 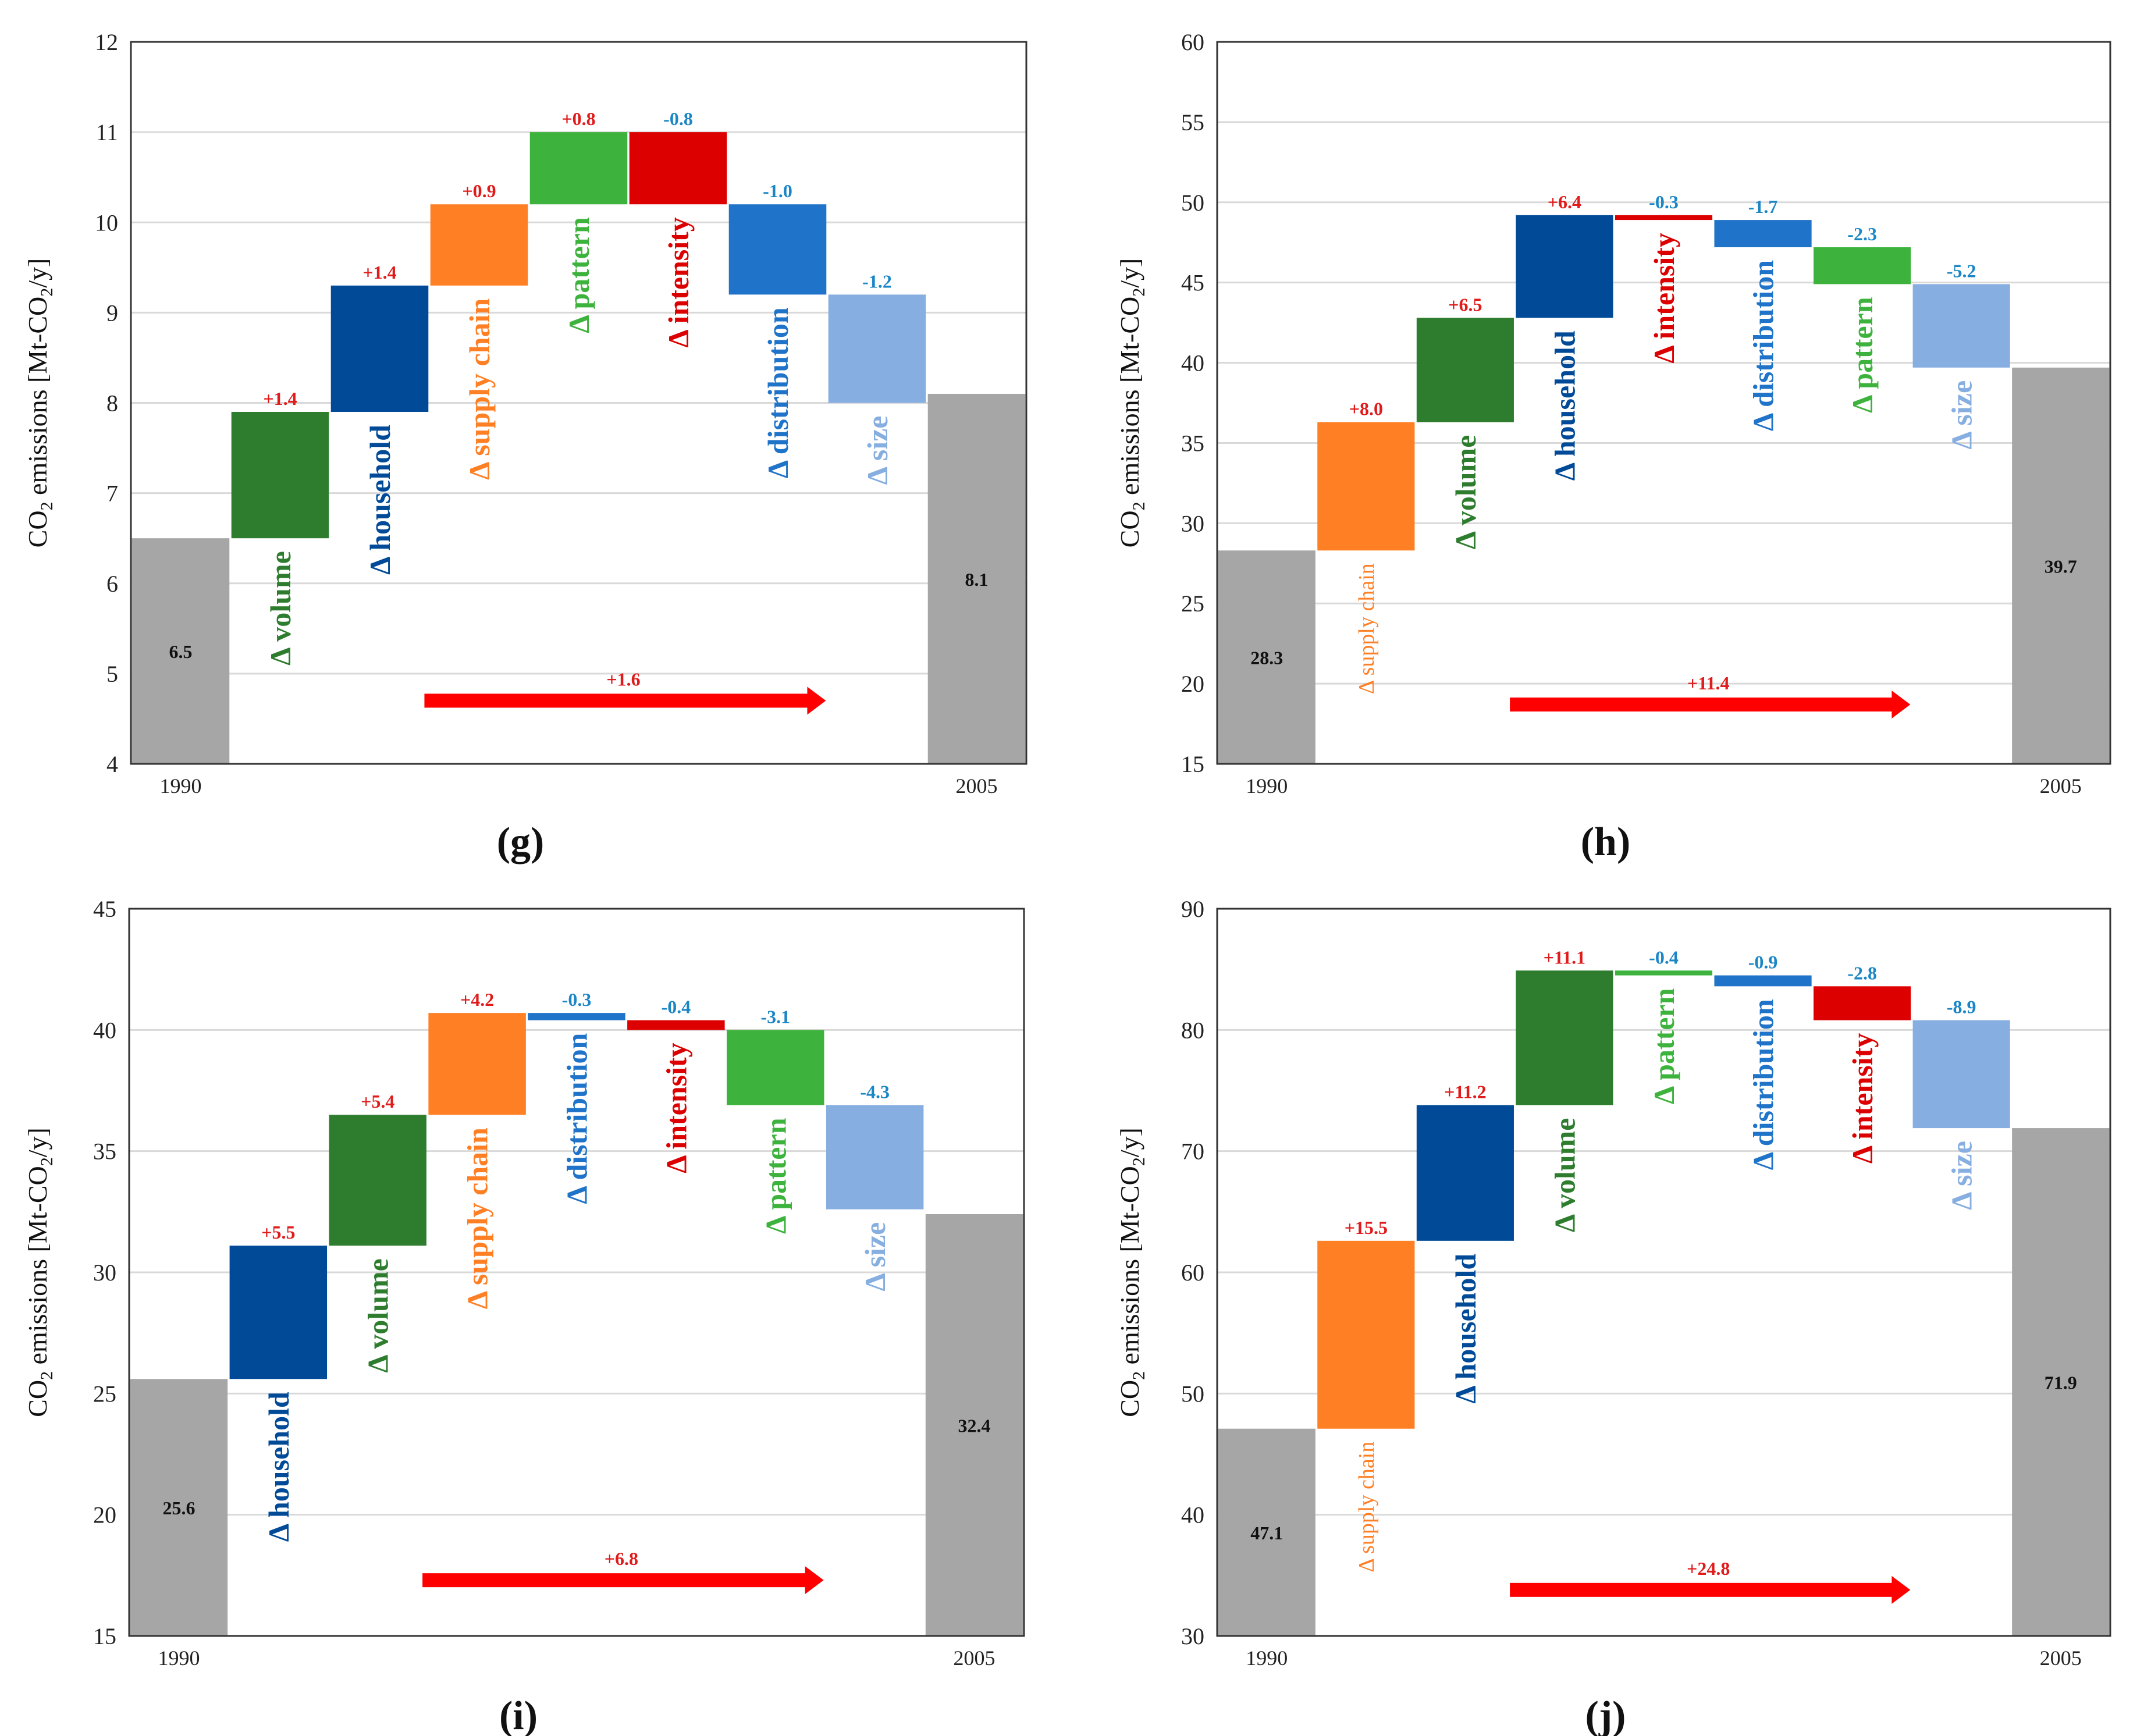 I want to click on delta-value-label: +1.4, so click(x=280, y=399).